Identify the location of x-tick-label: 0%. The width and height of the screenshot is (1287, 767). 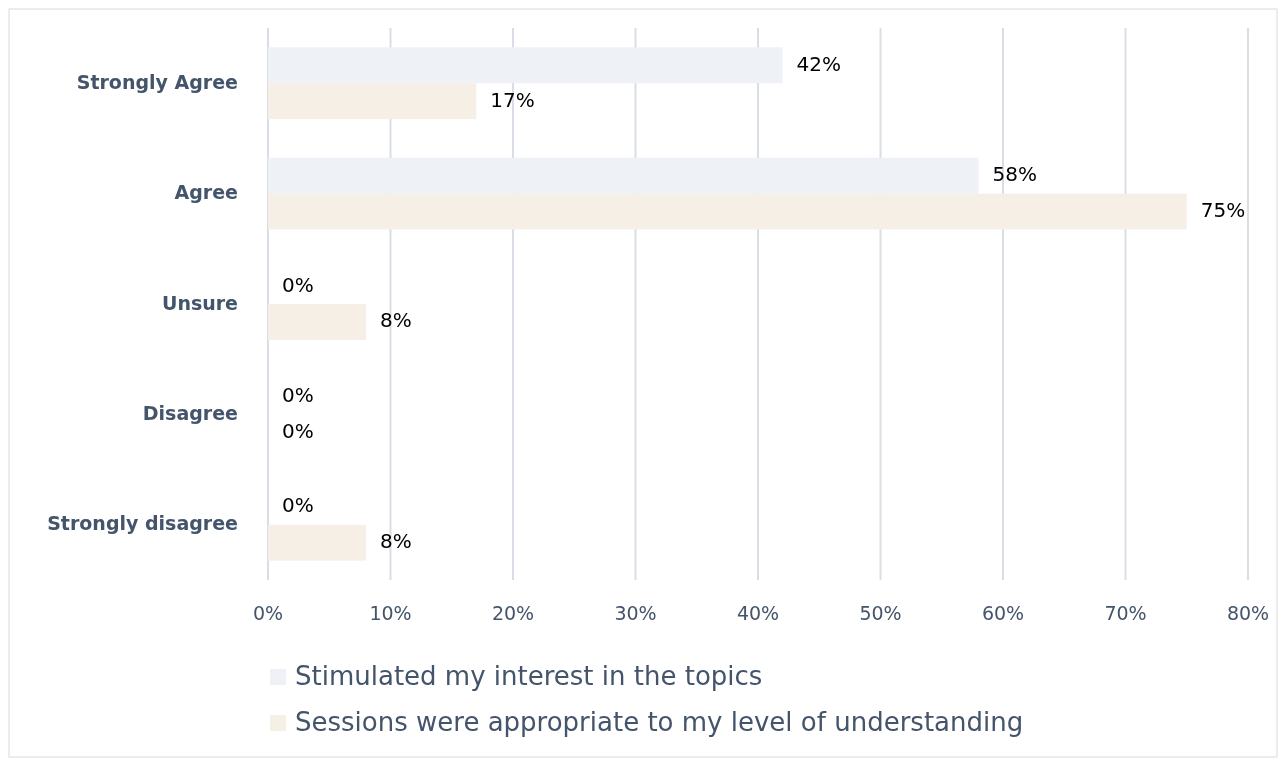
(268, 613).